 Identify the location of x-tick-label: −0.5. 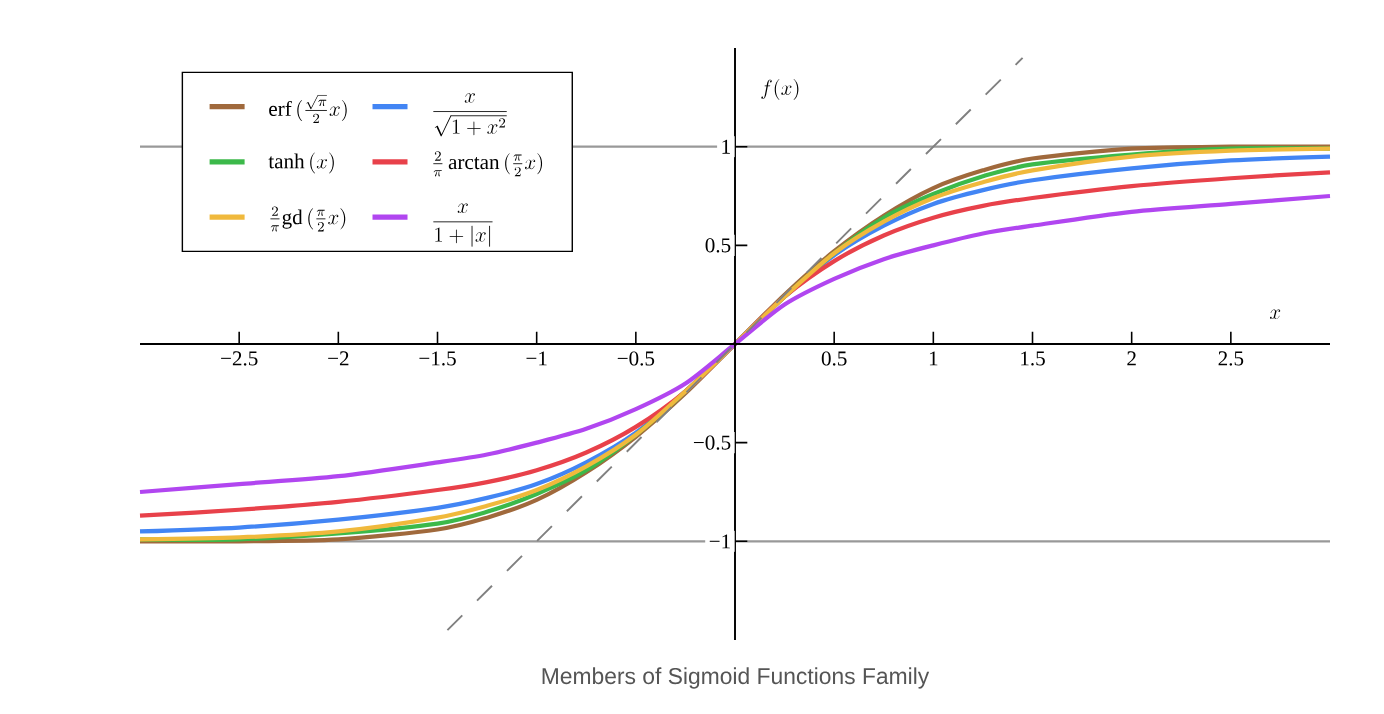
(636, 358).